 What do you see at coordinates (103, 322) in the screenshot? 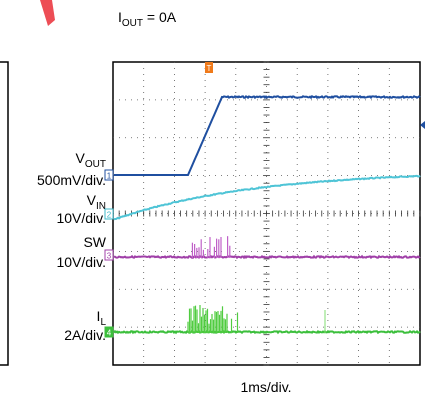
I see `subscript: L` at bounding box center [103, 322].